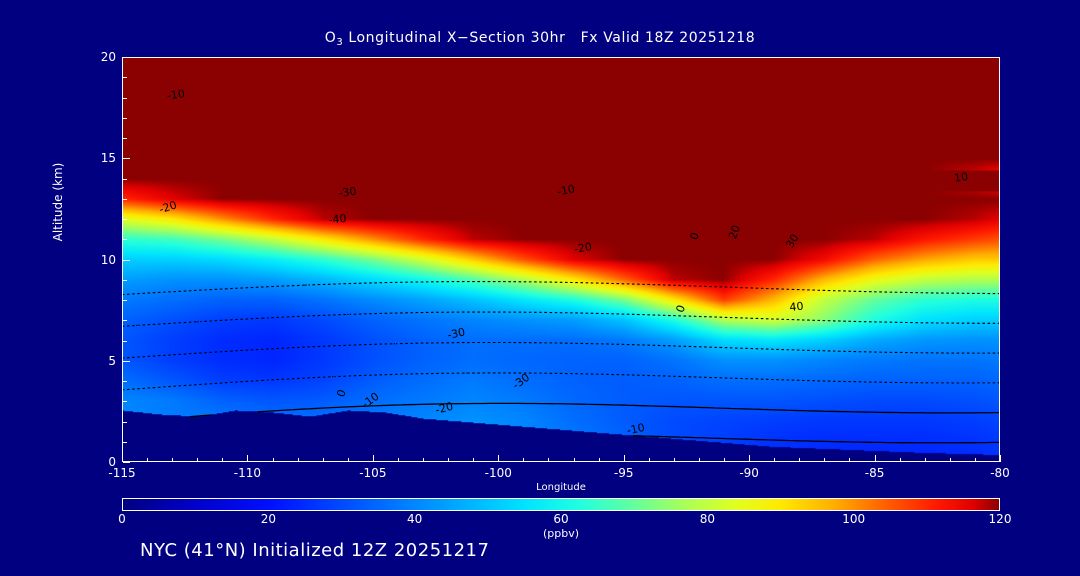 This screenshot has width=1080, height=576. What do you see at coordinates (854, 519) in the screenshot?
I see `colorbar-tick-label: 100` at bounding box center [854, 519].